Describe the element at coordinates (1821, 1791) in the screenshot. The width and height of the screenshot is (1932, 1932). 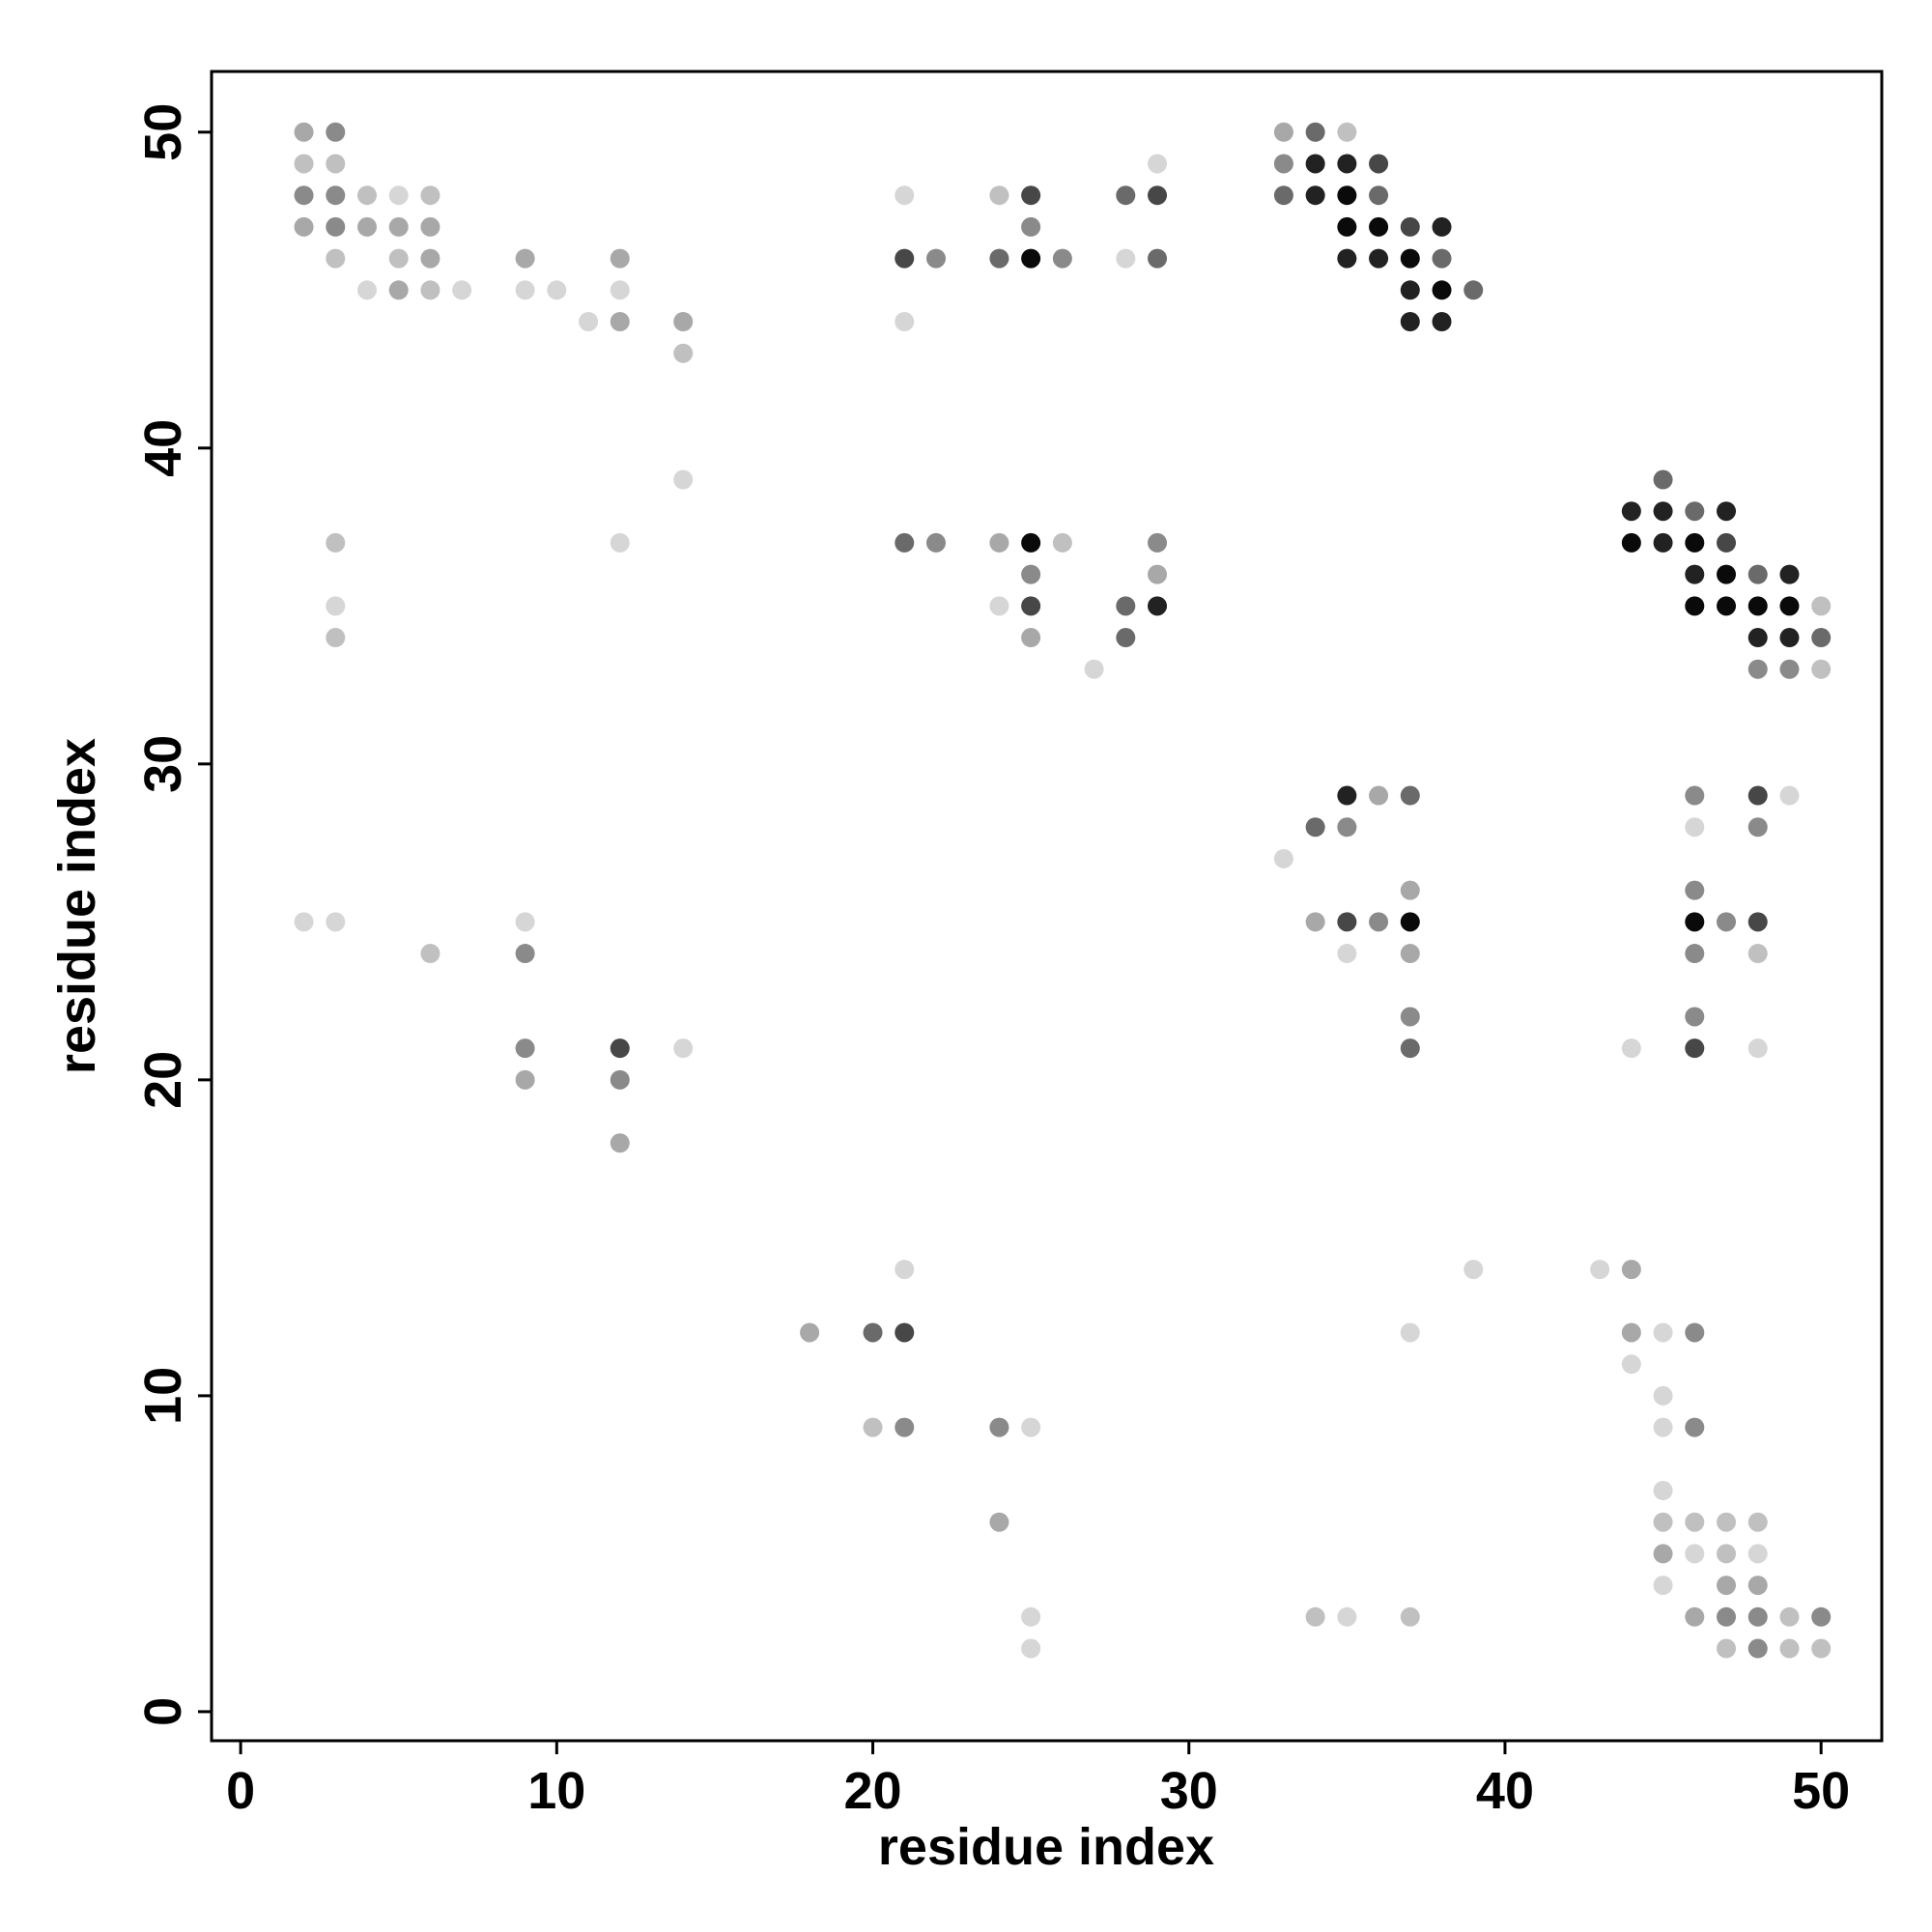
I see `x-tick-label: 50` at that location.